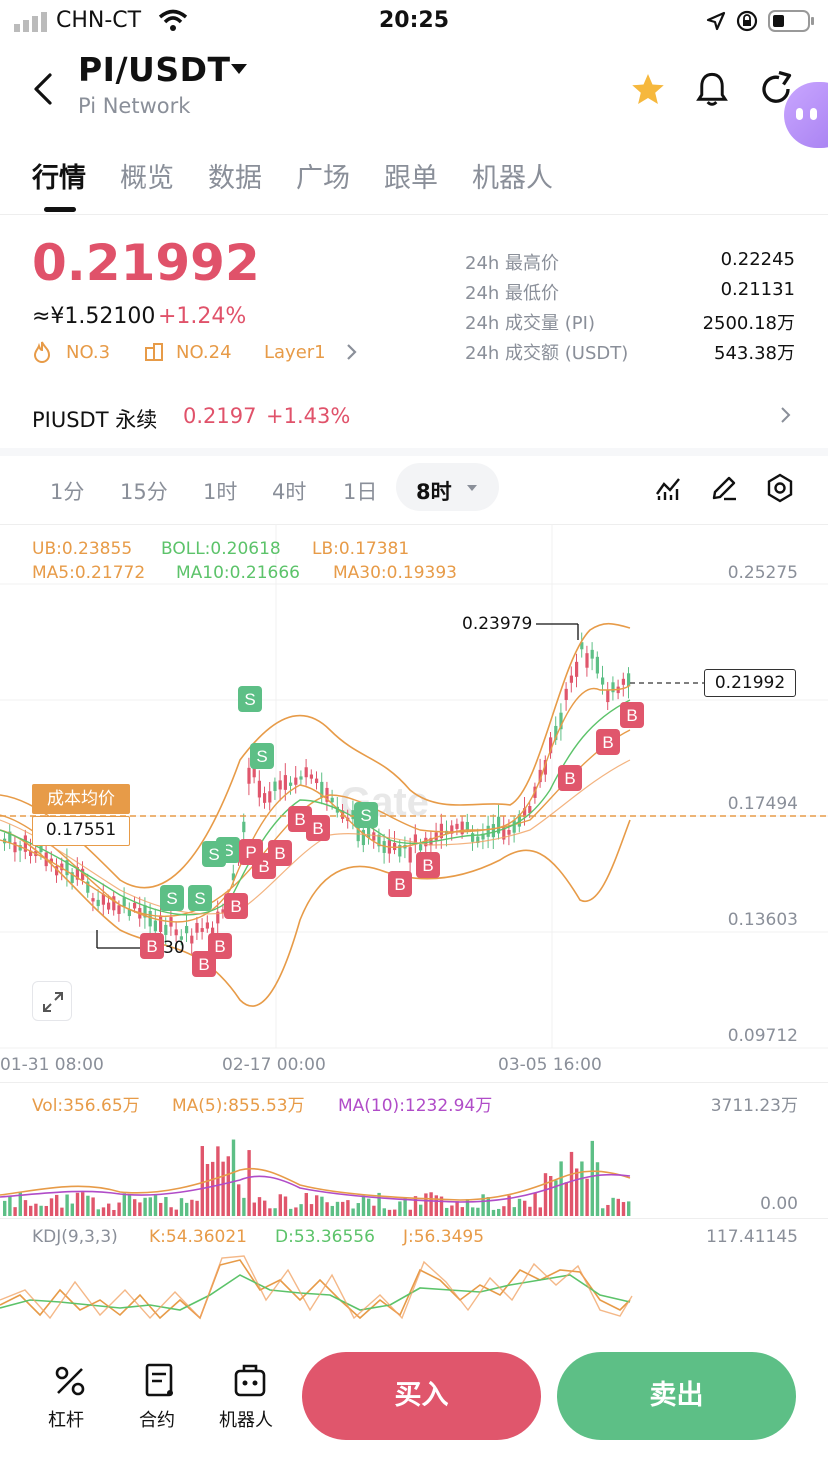  What do you see at coordinates (776, 89) in the screenshot?
I see `share-icon` at bounding box center [776, 89].